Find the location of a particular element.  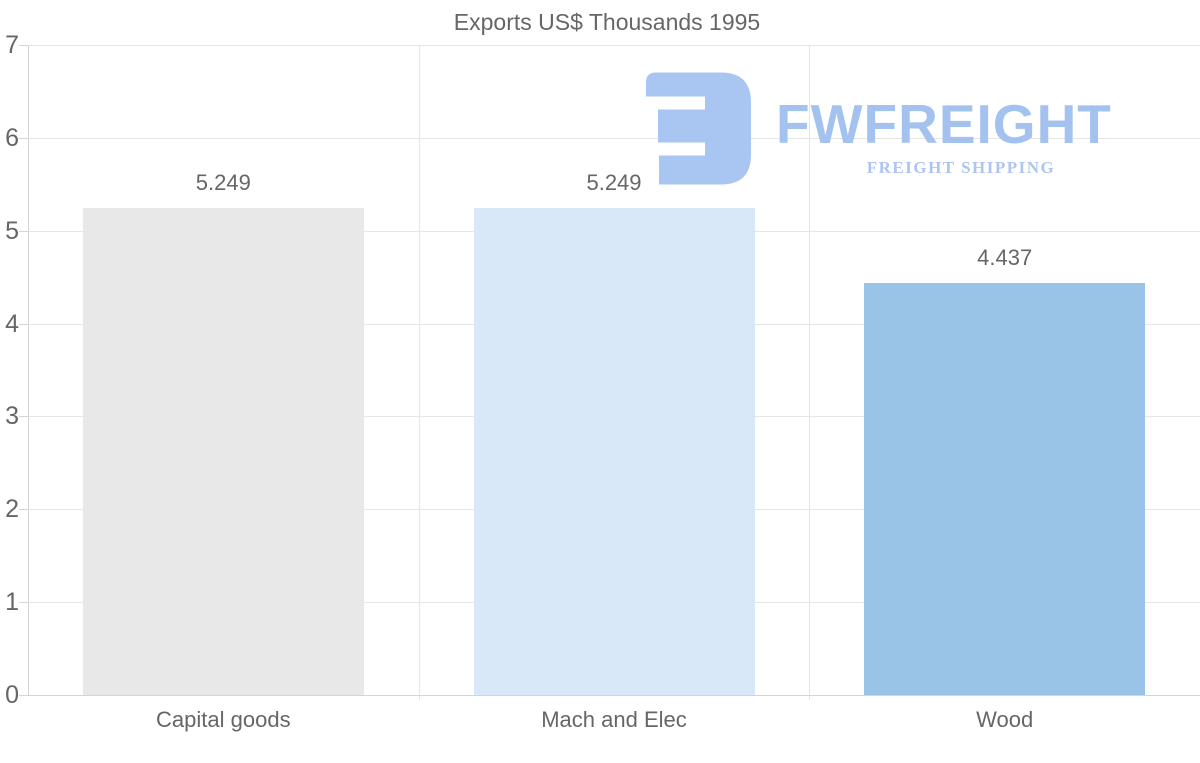

x-axis-line is located at coordinates (614, 695).